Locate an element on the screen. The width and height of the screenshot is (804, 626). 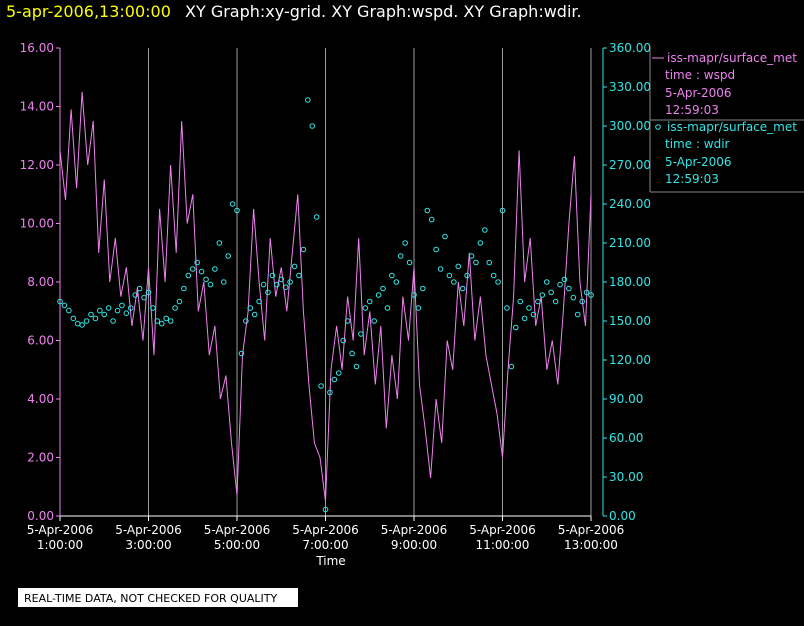
legend-symbol is located at coordinates (658, 127).